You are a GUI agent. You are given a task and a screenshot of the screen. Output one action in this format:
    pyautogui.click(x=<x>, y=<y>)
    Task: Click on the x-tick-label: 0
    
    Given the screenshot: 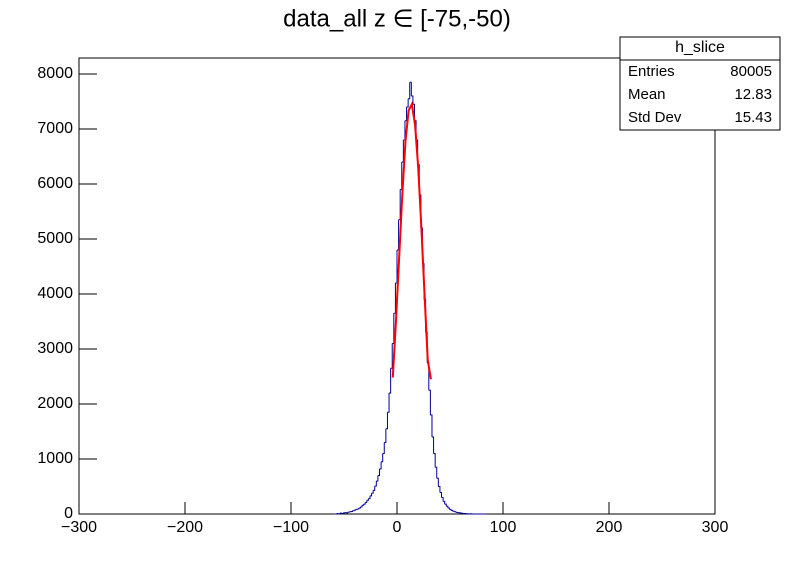 What is the action you would take?
    pyautogui.click(x=397, y=527)
    